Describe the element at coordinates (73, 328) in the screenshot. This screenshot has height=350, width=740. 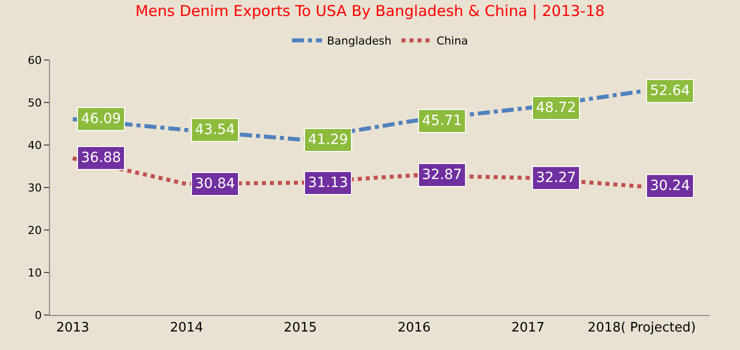
I see `x-tick-label: 2013` at that location.